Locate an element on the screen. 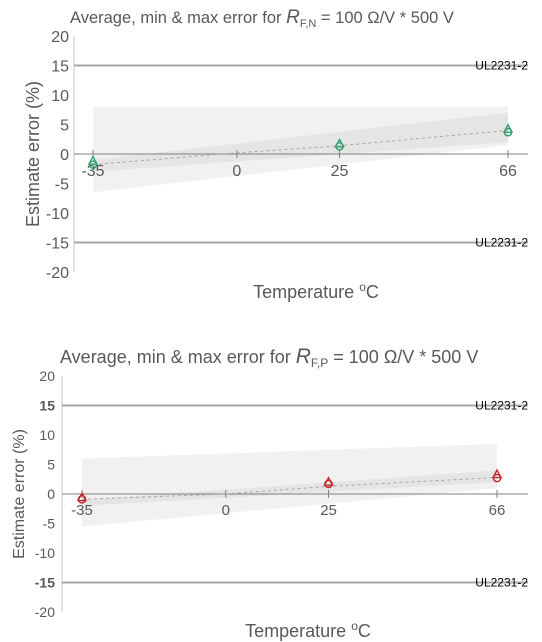 The image size is (542, 642). chart-1-minmax-band-inner is located at coordinates (300, 142).